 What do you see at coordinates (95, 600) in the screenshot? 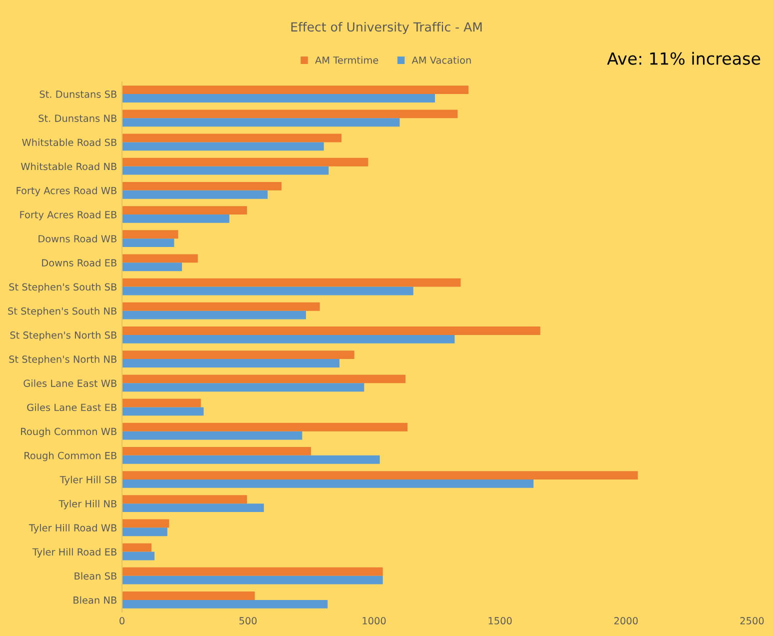
I see `y-tick-label: Blean NB` at bounding box center [95, 600].